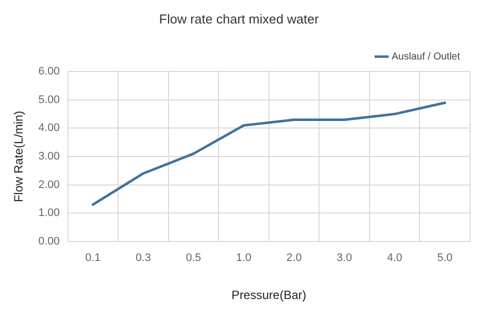  I want to click on y-tick-label: 2.00, so click(49, 184).